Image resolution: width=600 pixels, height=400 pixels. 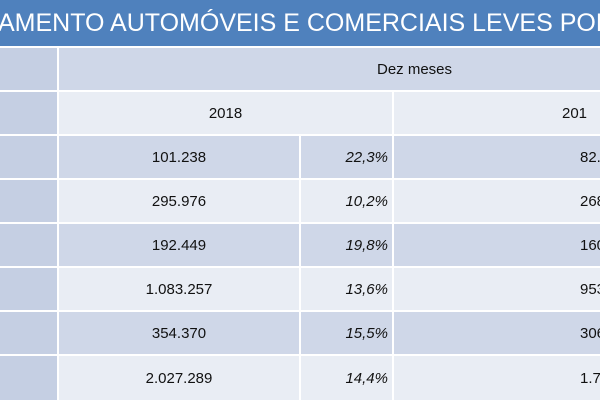 What do you see at coordinates (497, 201) in the screenshot?
I see `value-2017-cell: 268.6` at bounding box center [497, 201].